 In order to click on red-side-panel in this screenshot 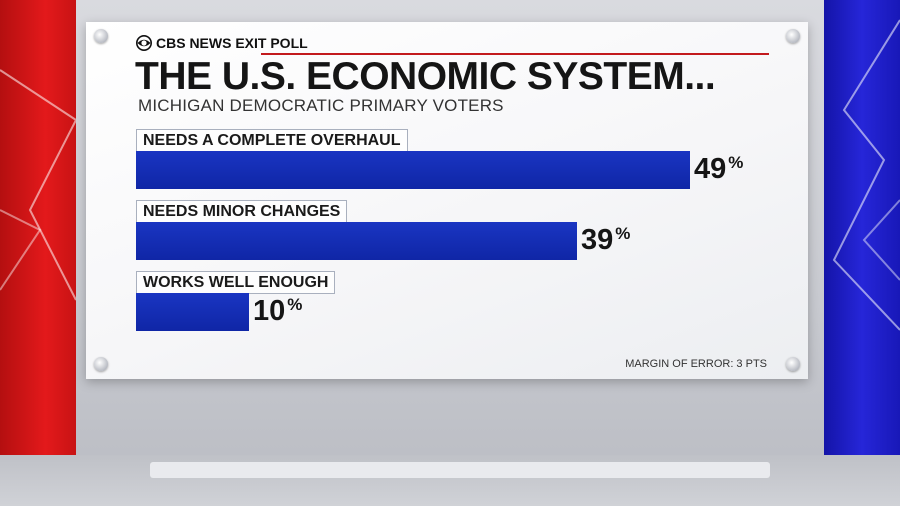, I will do `click(38, 227)`.